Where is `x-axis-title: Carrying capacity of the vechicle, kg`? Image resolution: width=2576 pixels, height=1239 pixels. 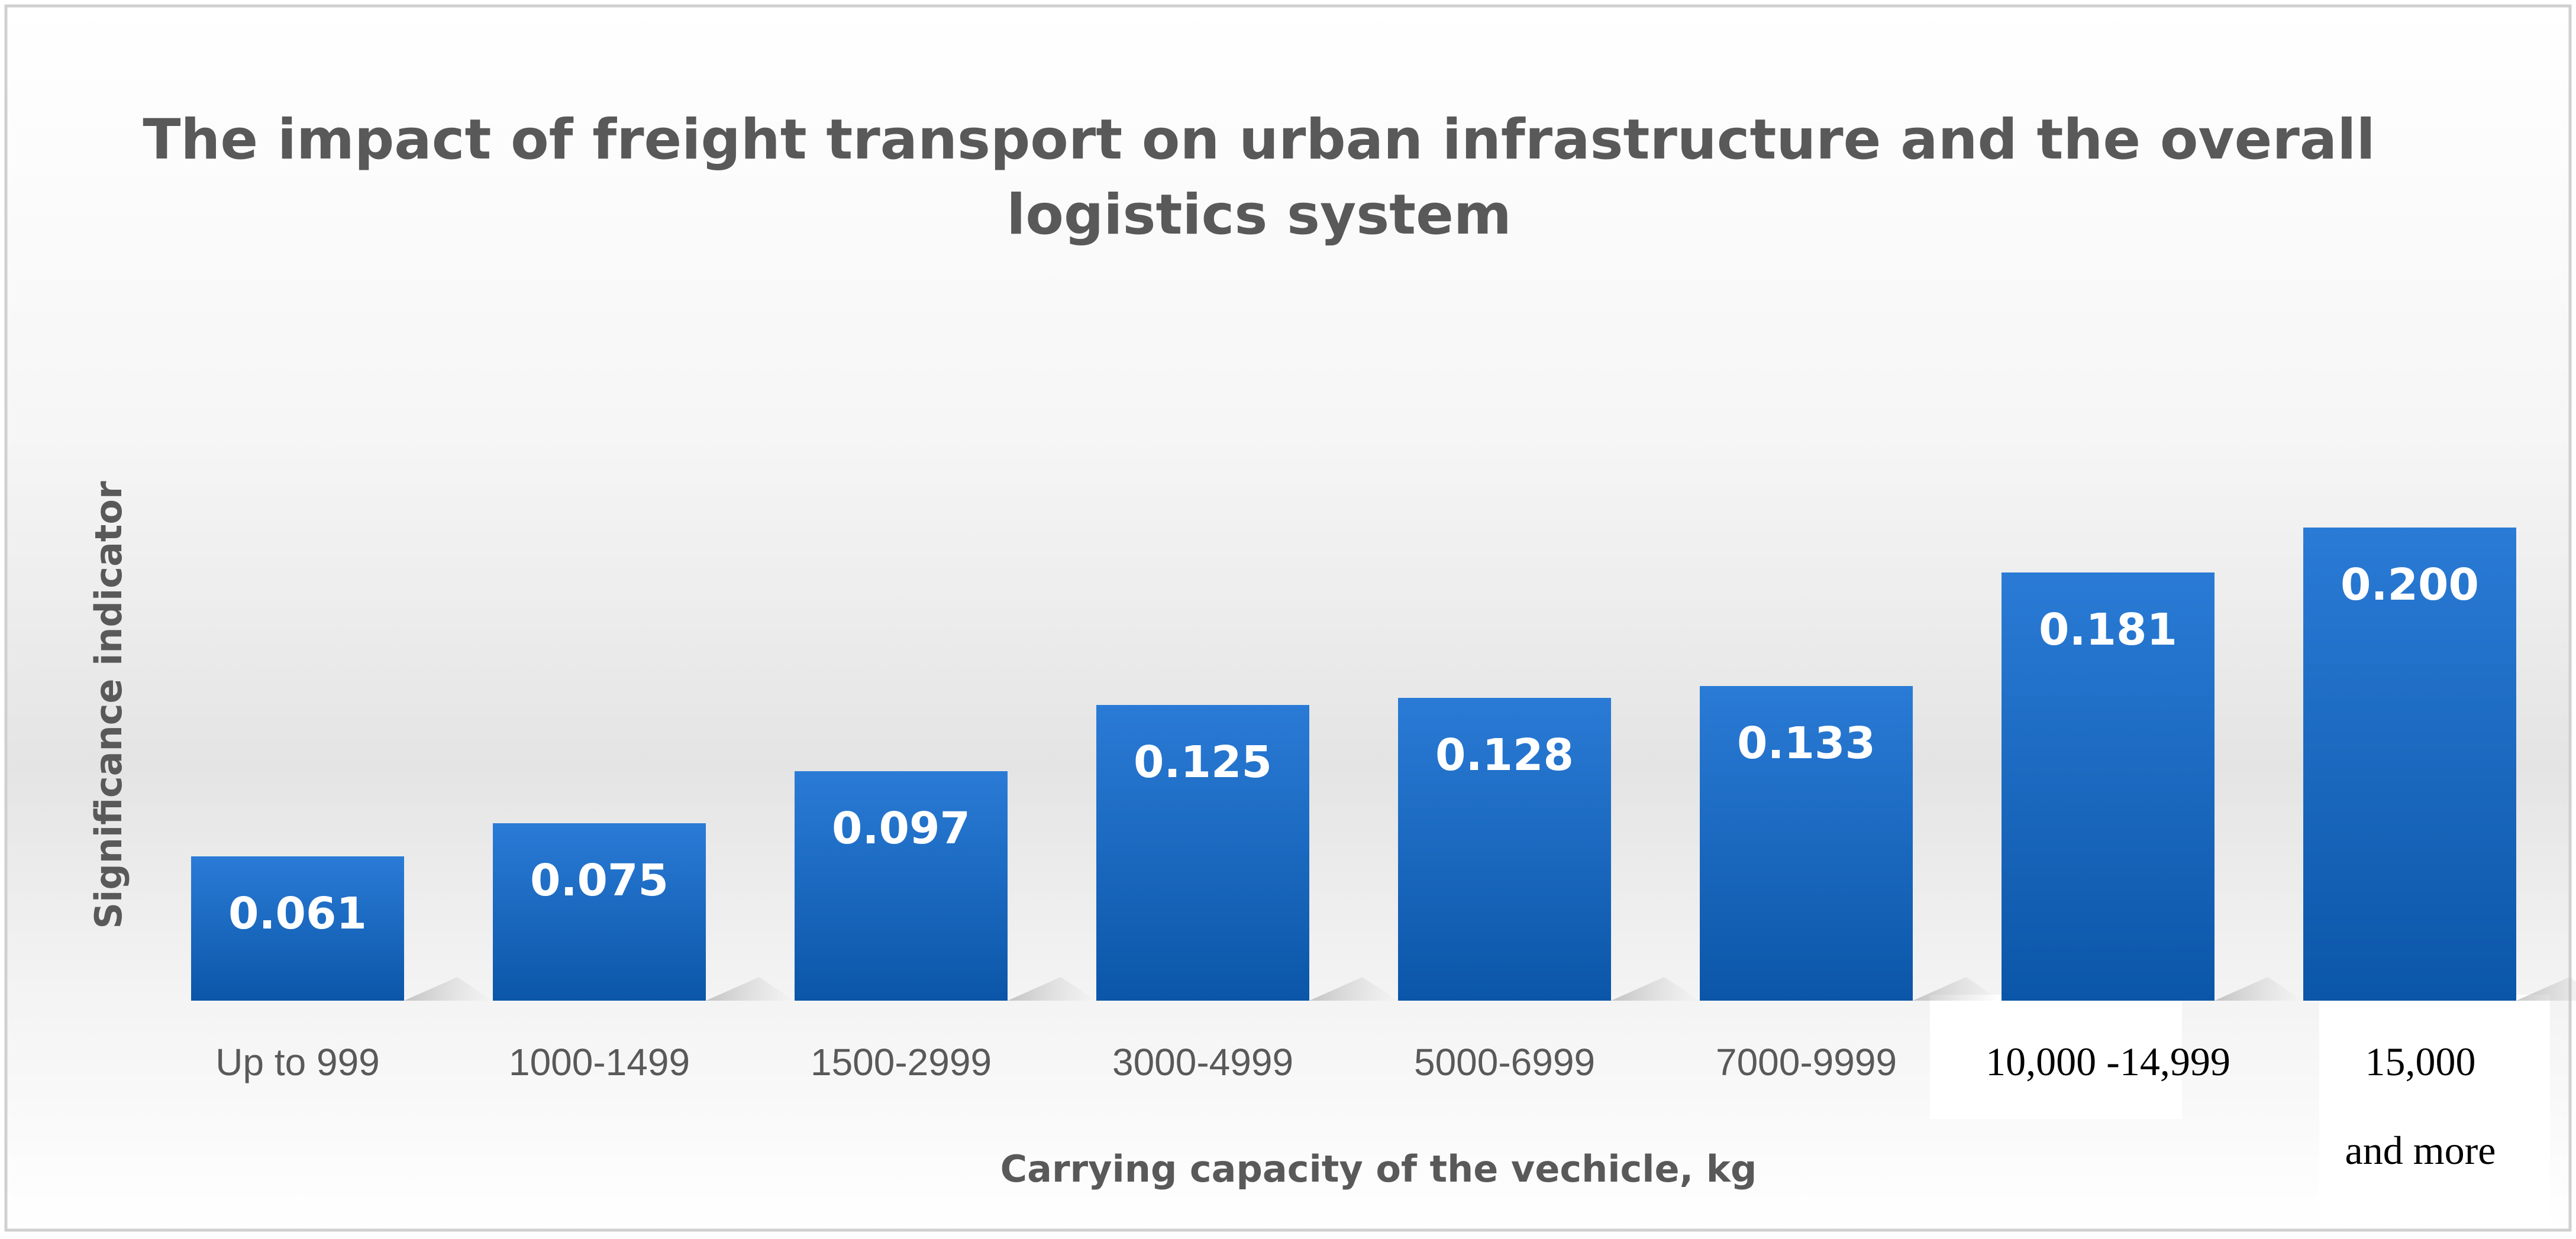
x-axis-title: Carrying capacity of the vechicle, kg is located at coordinates (1378, 1169).